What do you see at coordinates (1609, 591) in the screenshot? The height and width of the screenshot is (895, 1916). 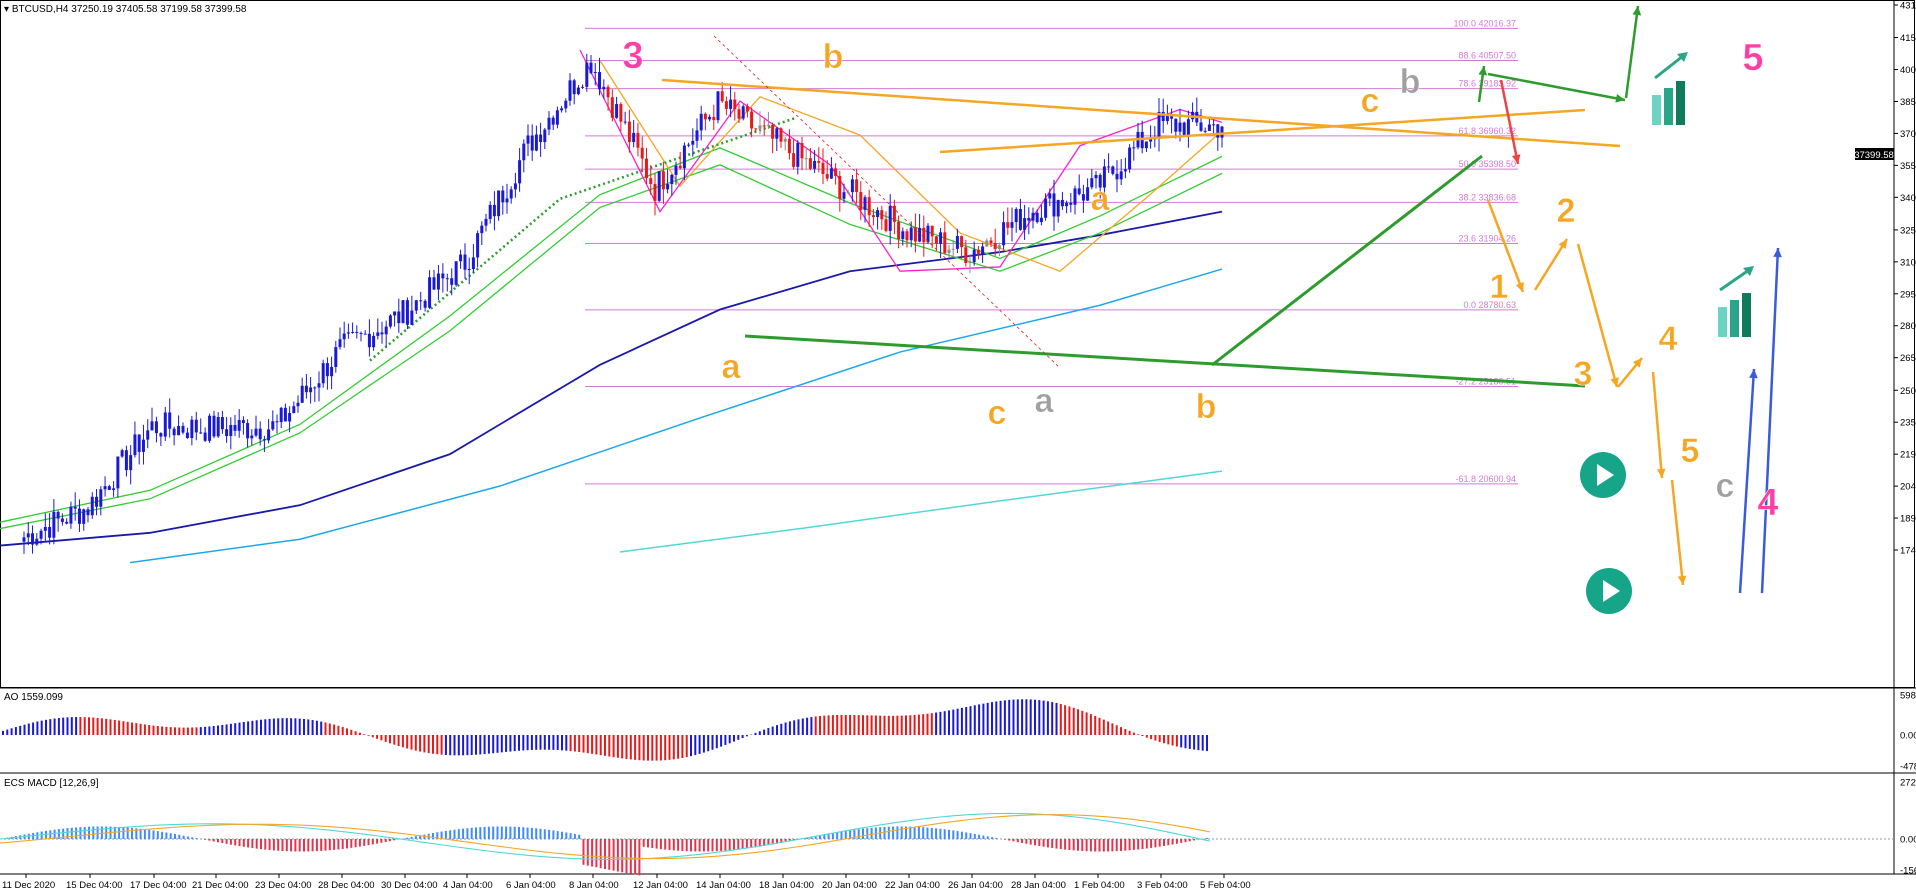 I see `play-button-lower` at bounding box center [1609, 591].